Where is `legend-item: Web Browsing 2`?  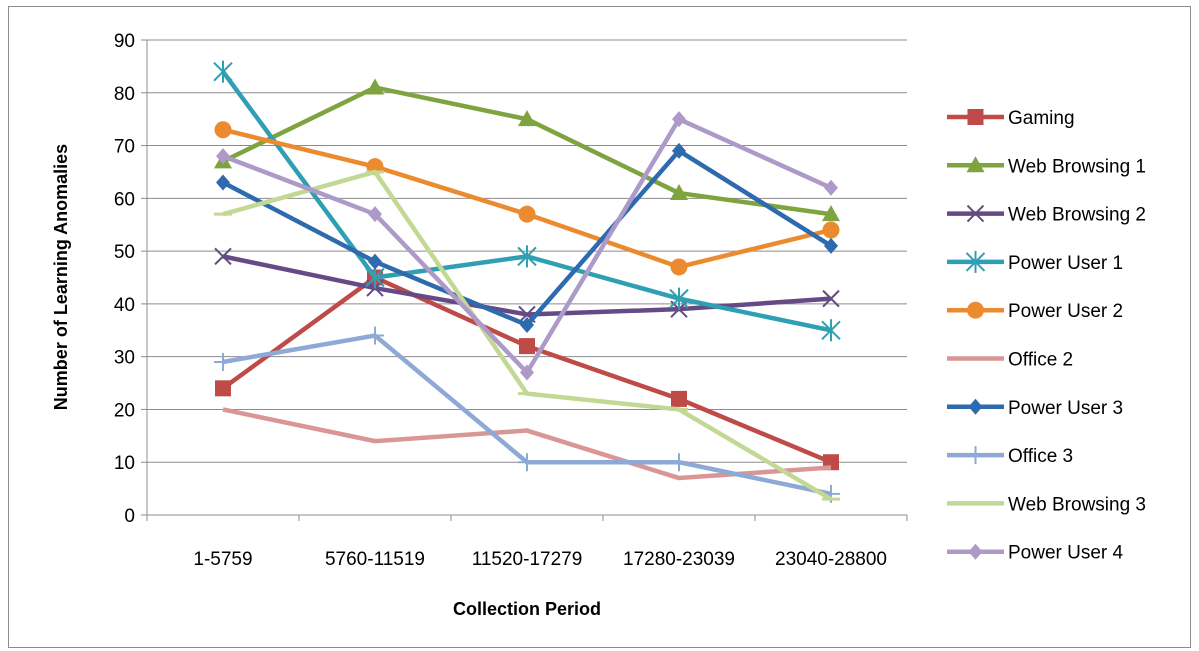
legend-item: Web Browsing 2 is located at coordinates (1046, 215).